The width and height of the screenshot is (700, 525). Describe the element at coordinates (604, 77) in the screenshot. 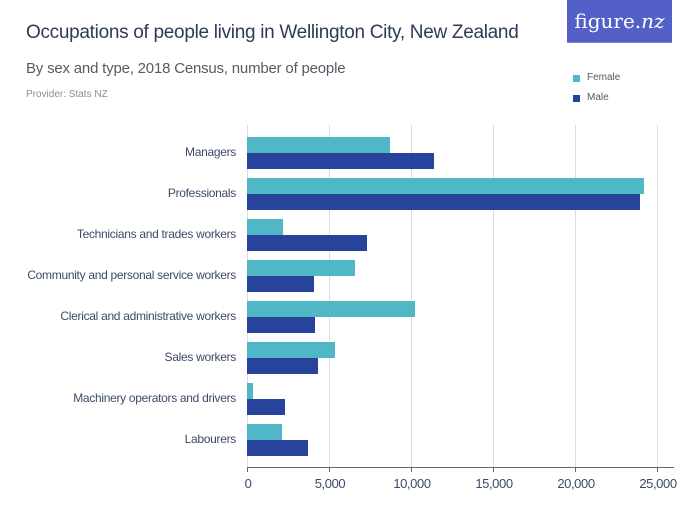

I see `legend-label: Female` at that location.